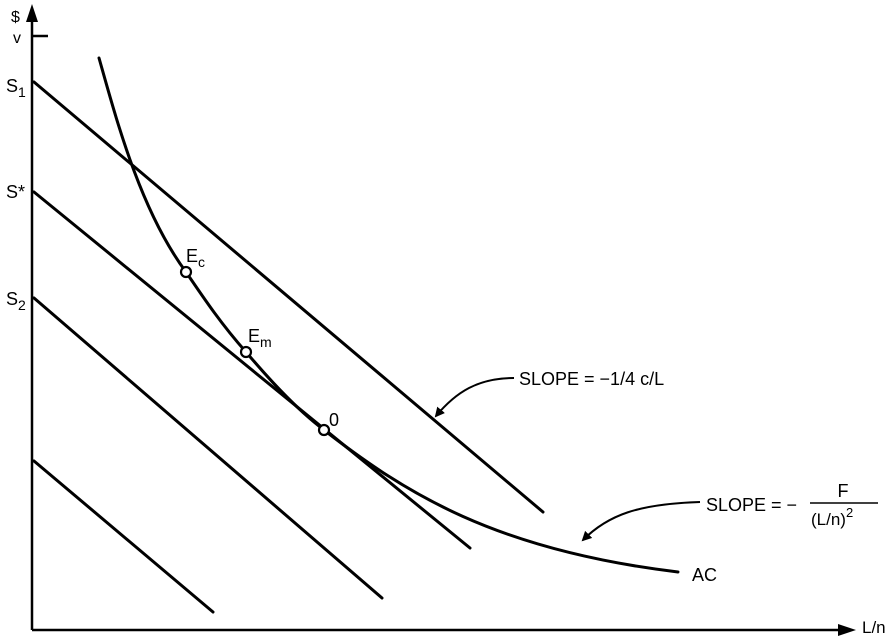 The height and width of the screenshot is (638, 896). I want to click on slope-annotation-2-numerator: F, so click(843, 491).